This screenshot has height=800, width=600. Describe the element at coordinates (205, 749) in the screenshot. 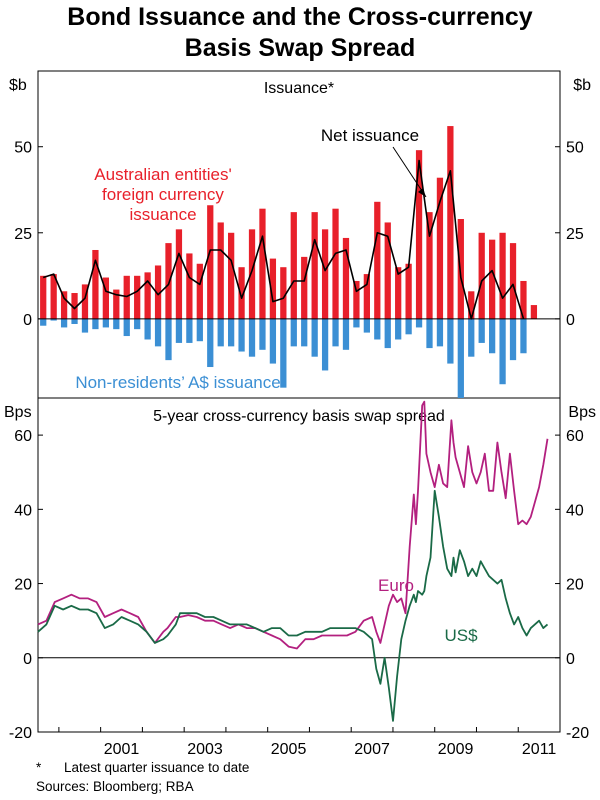

I see `x-tick-label: 2003` at that location.